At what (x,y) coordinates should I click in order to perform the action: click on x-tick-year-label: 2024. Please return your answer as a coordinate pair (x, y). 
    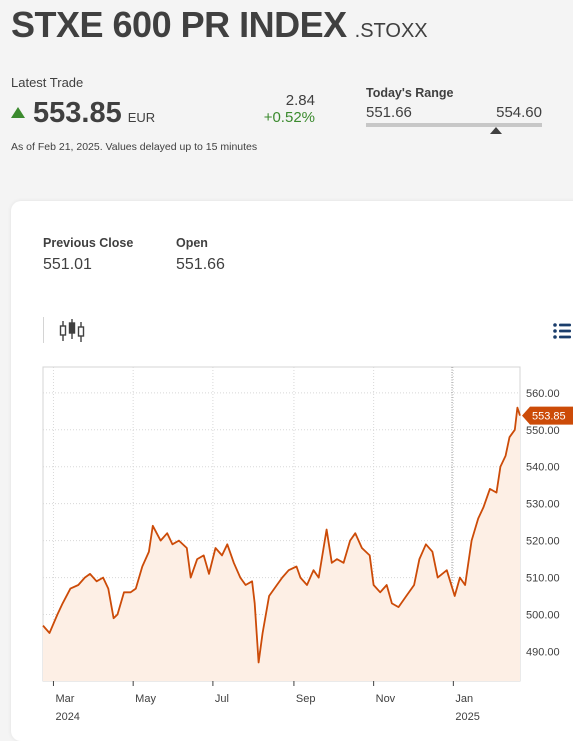
    Looking at the image, I should click on (67, 717).